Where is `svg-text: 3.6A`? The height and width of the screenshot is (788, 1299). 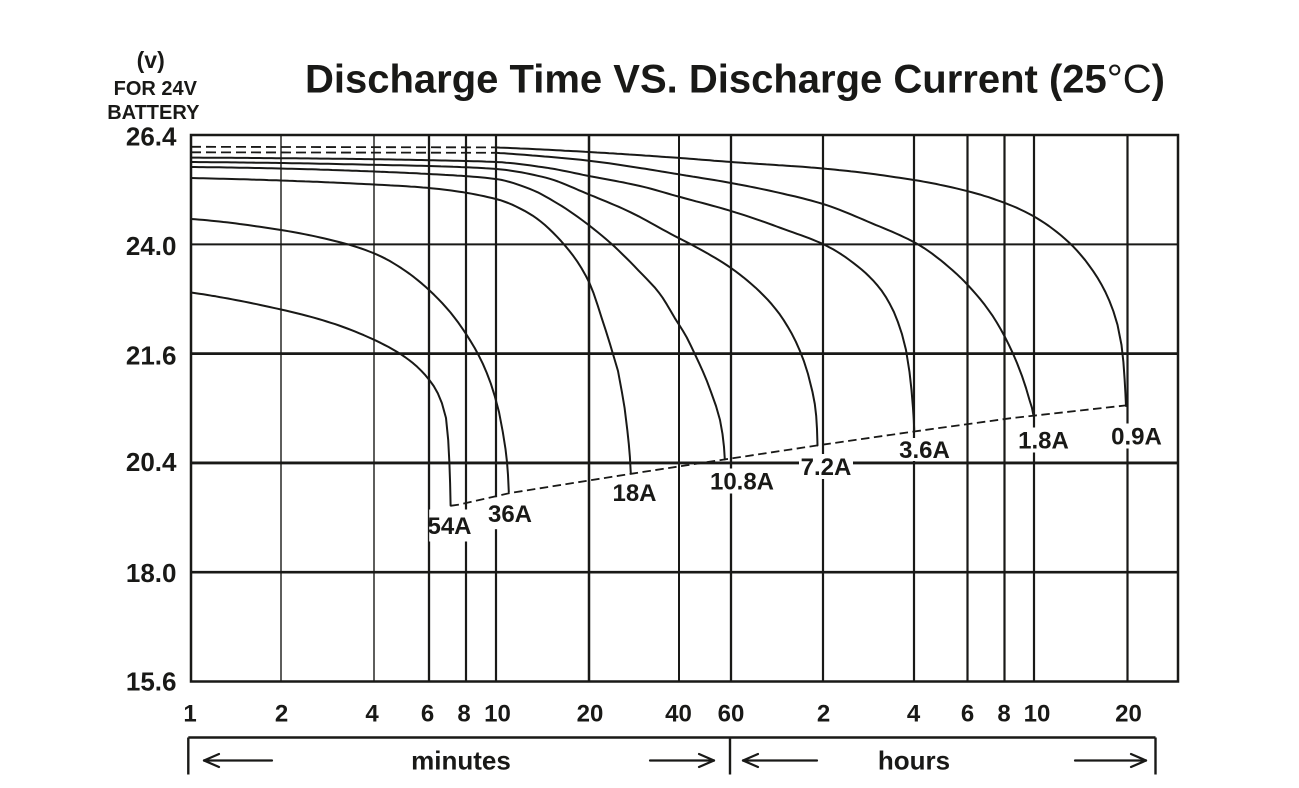 svg-text: 3.6A is located at coordinates (924, 450).